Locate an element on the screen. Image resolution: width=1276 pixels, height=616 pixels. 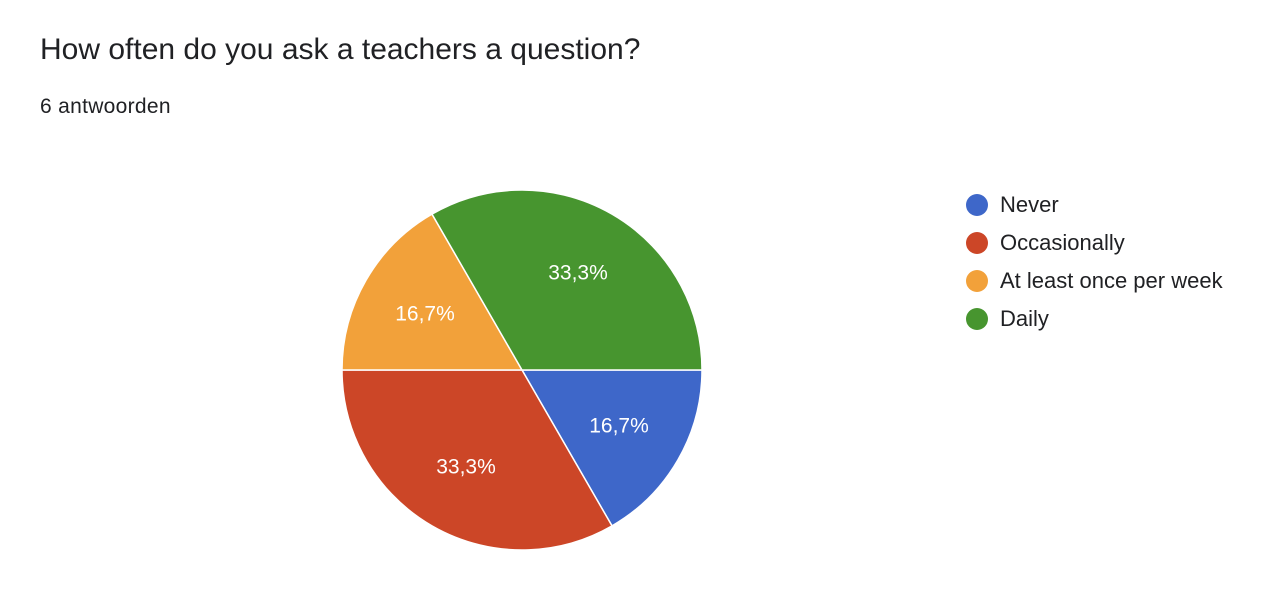
legend-item-daily: Daily is located at coordinates (1094, 319).